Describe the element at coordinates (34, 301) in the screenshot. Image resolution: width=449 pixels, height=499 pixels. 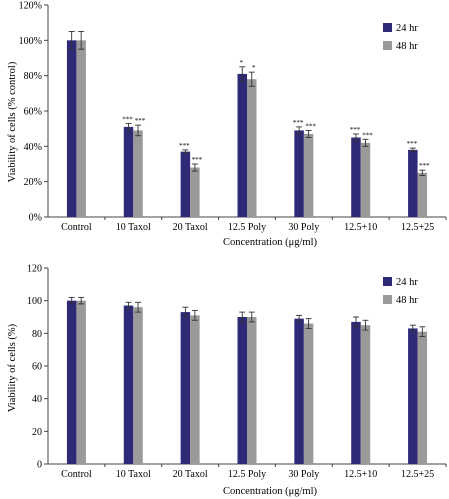
I see `y-tick-label: 100` at that location.